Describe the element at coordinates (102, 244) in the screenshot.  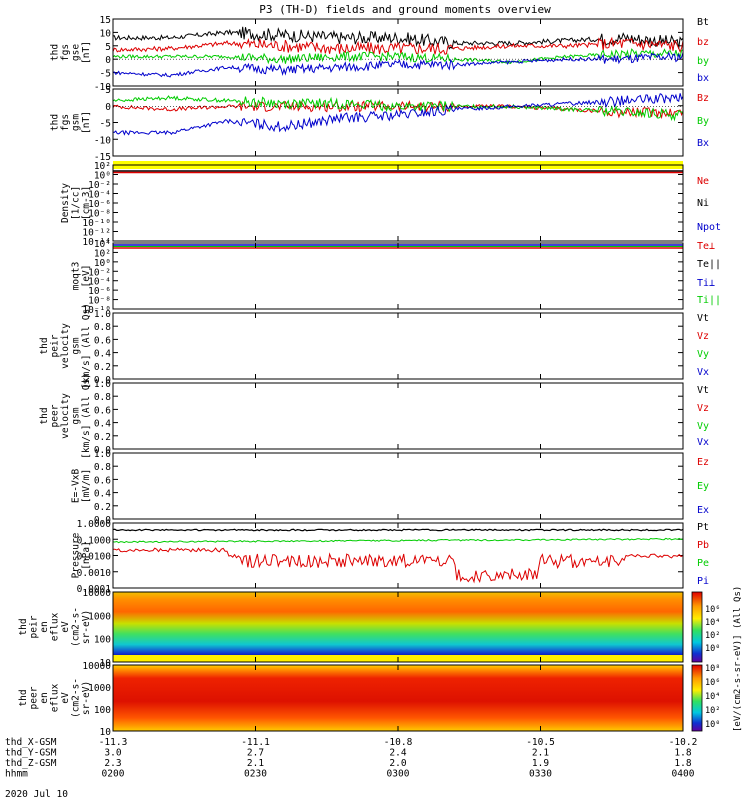
I see `y-tick-label: 10⁴` at that location.